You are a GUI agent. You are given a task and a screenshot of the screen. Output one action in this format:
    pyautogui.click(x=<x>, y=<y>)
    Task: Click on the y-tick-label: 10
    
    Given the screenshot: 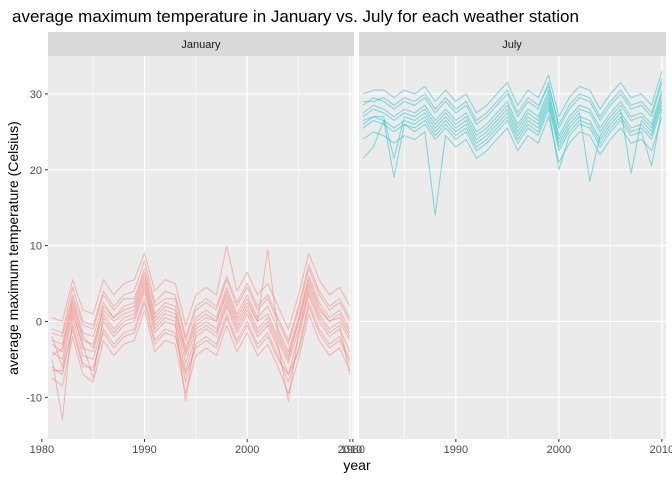 What is the action you would take?
    pyautogui.click(x=36, y=247)
    